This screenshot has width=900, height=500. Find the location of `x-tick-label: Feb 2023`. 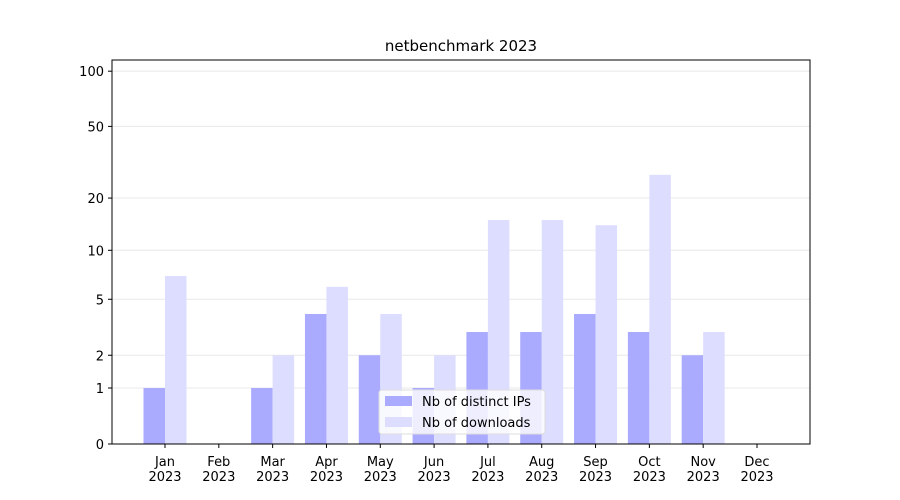

x-tick-label: Feb 2023 is located at coordinates (218, 470).